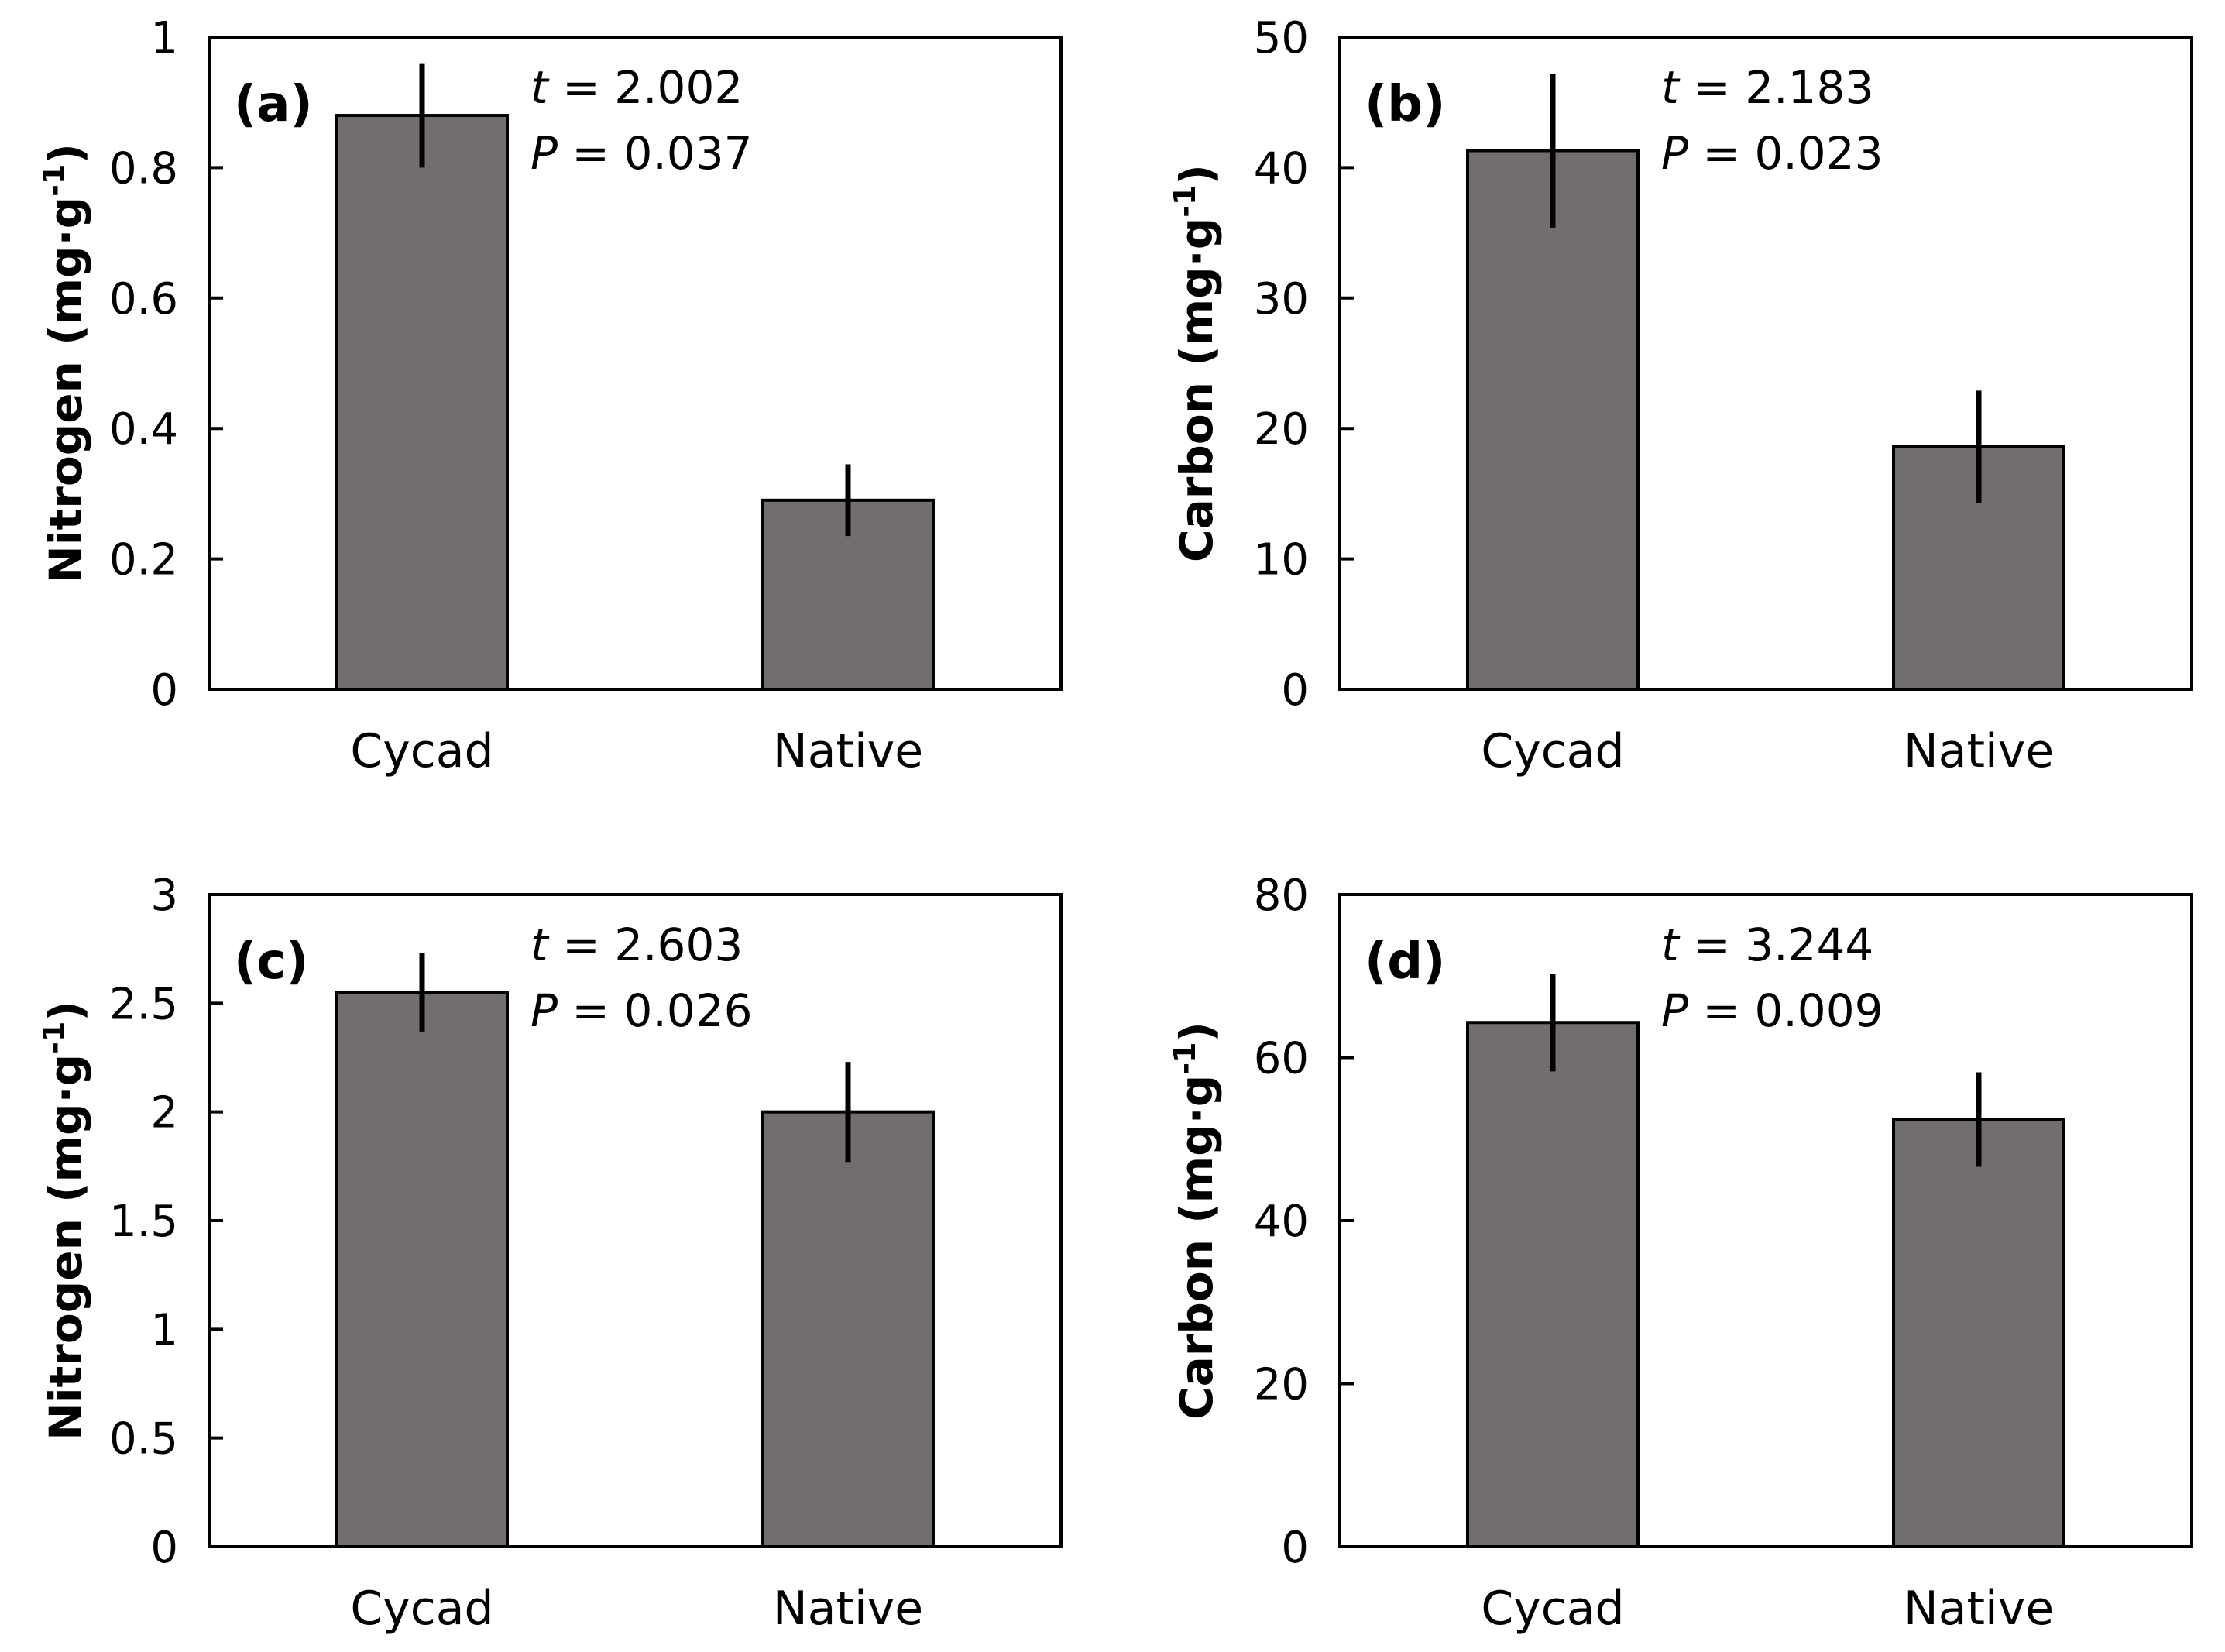  What do you see at coordinates (143, 560) in the screenshot?
I see `y-tick-label: 0.2` at bounding box center [143, 560].